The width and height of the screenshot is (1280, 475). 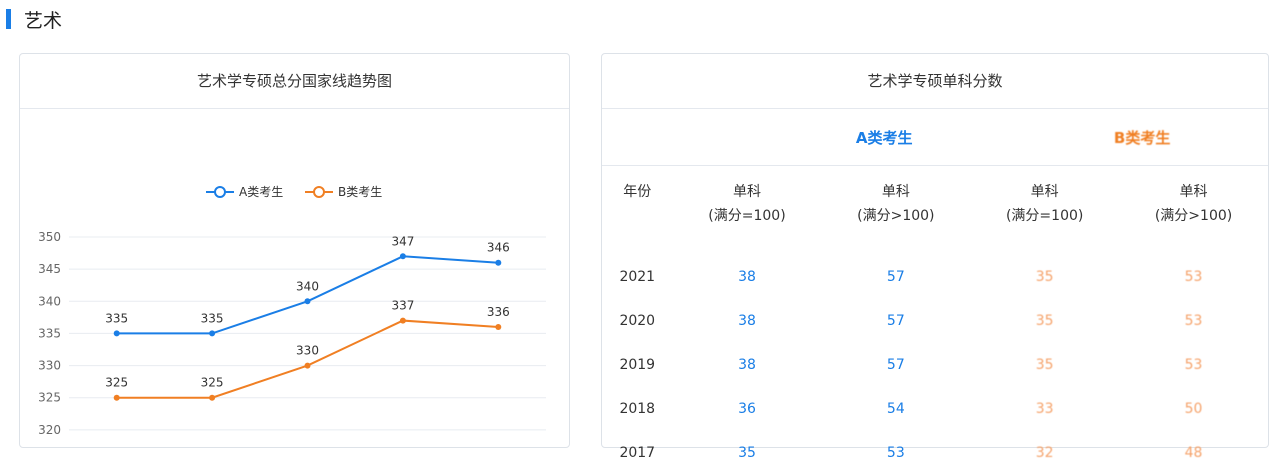 What do you see at coordinates (1142, 137) in the screenshot?
I see `group-b-label: B类考生` at bounding box center [1142, 137].